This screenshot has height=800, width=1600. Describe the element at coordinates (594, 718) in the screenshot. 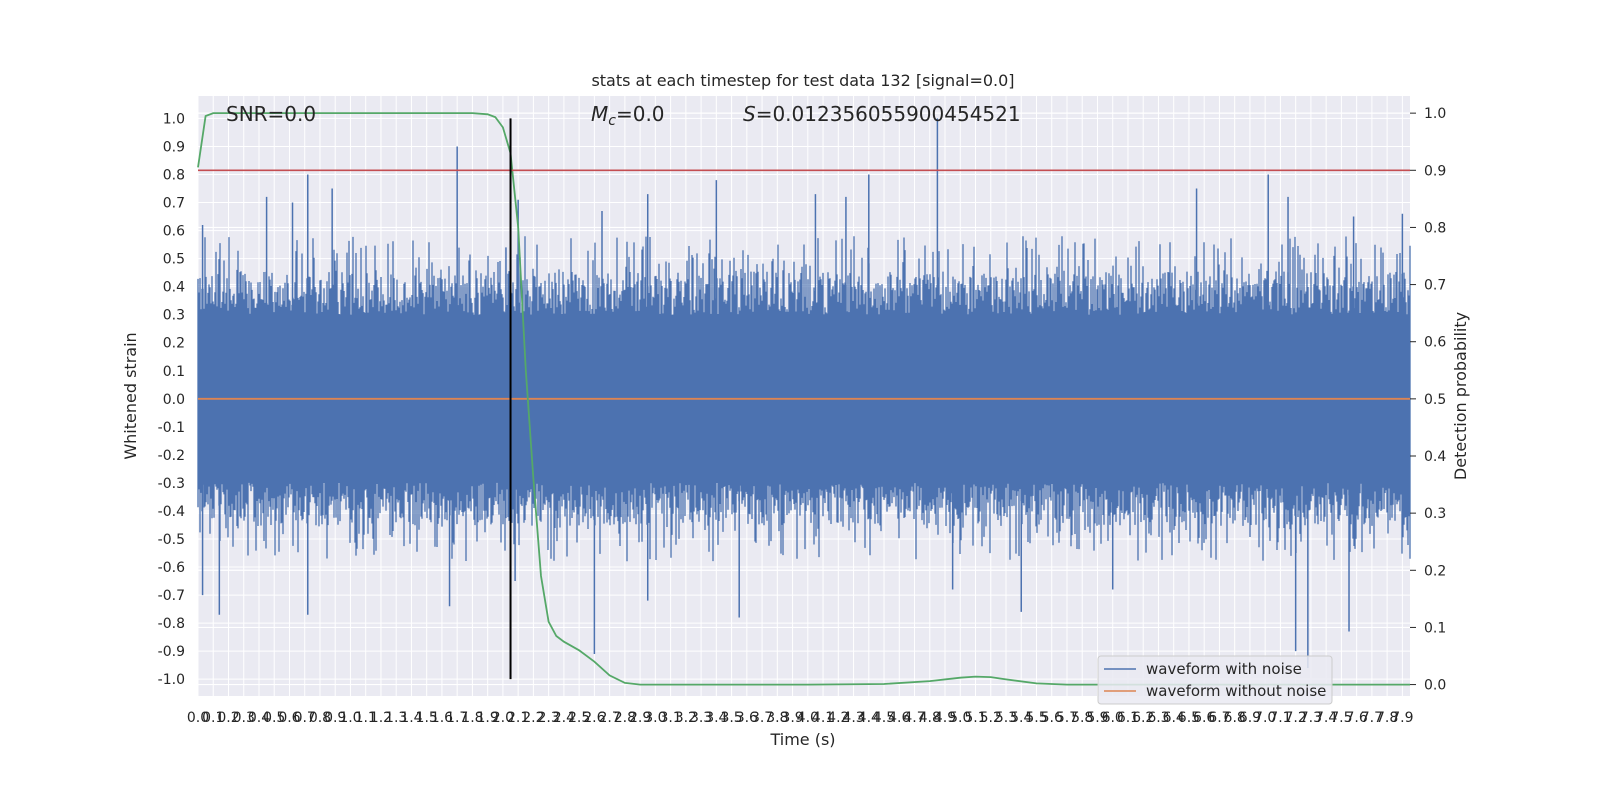

I see `x-tick-label: 2.6` at that location.